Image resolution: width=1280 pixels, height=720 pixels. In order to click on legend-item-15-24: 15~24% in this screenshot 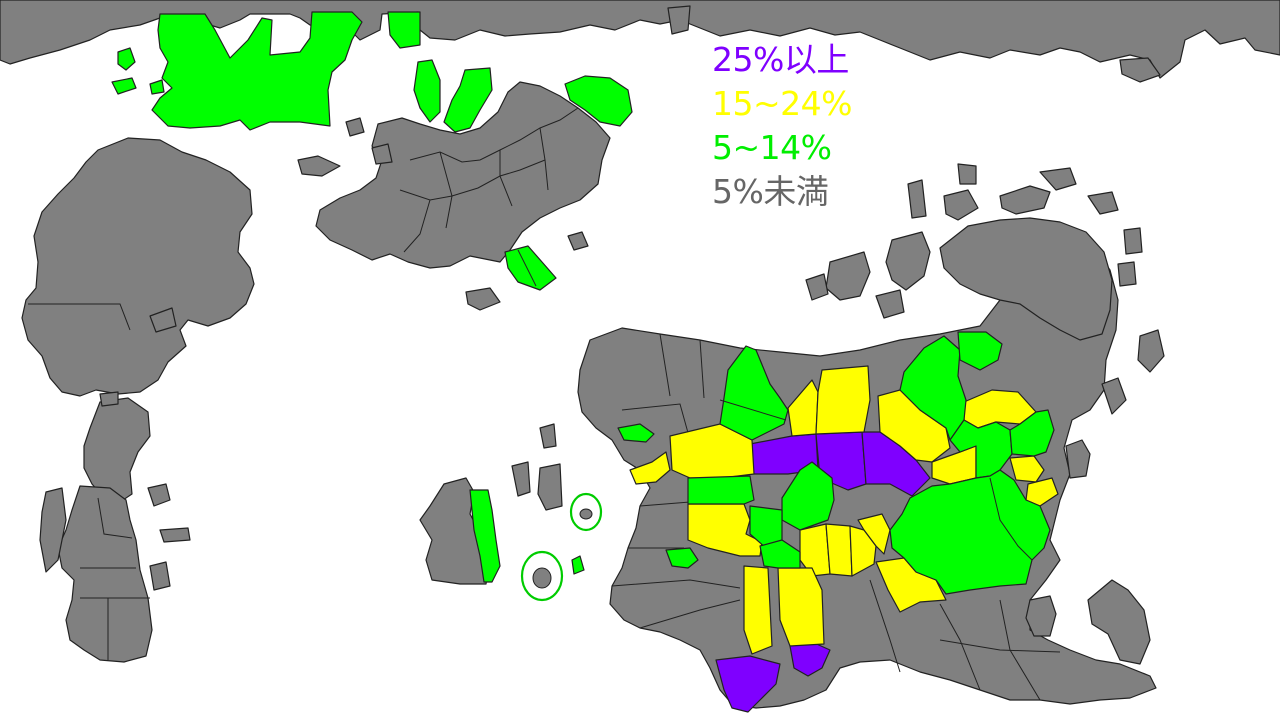, I will do `click(782, 103)`.